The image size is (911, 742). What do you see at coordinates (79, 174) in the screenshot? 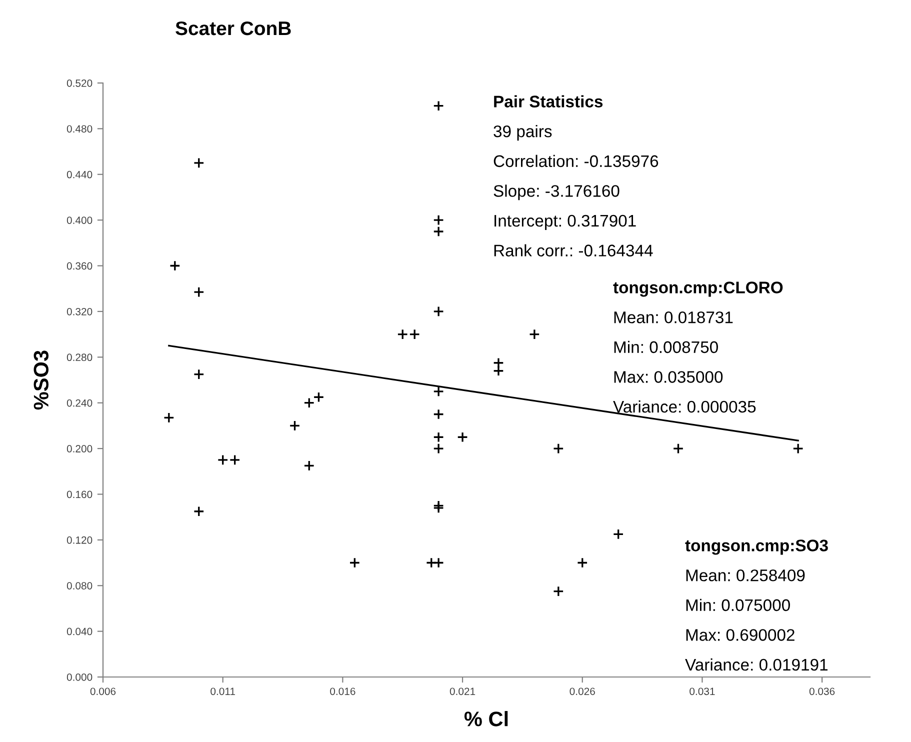
I see `y-tick-label: 0.440` at bounding box center [79, 174].